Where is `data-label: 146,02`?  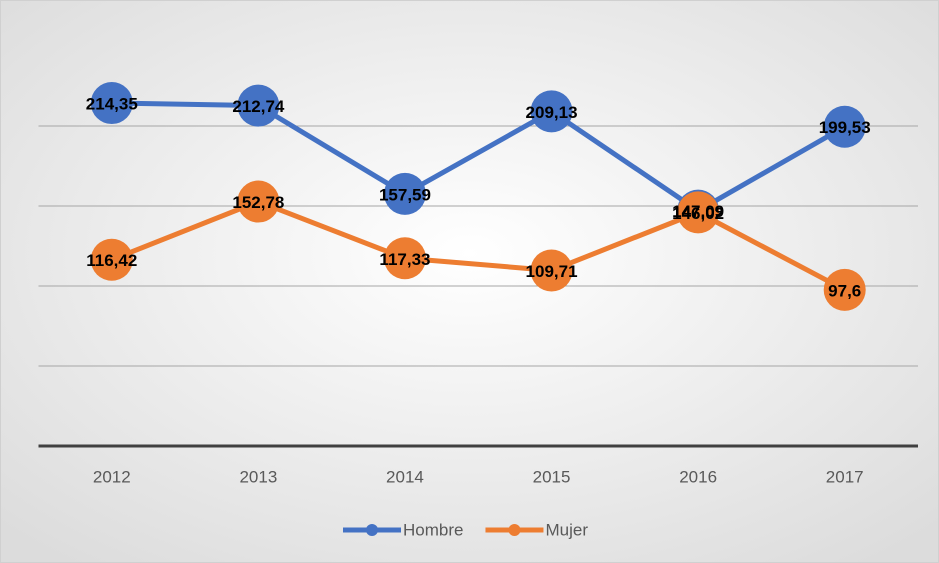
data-label: 146,02 is located at coordinates (698, 213).